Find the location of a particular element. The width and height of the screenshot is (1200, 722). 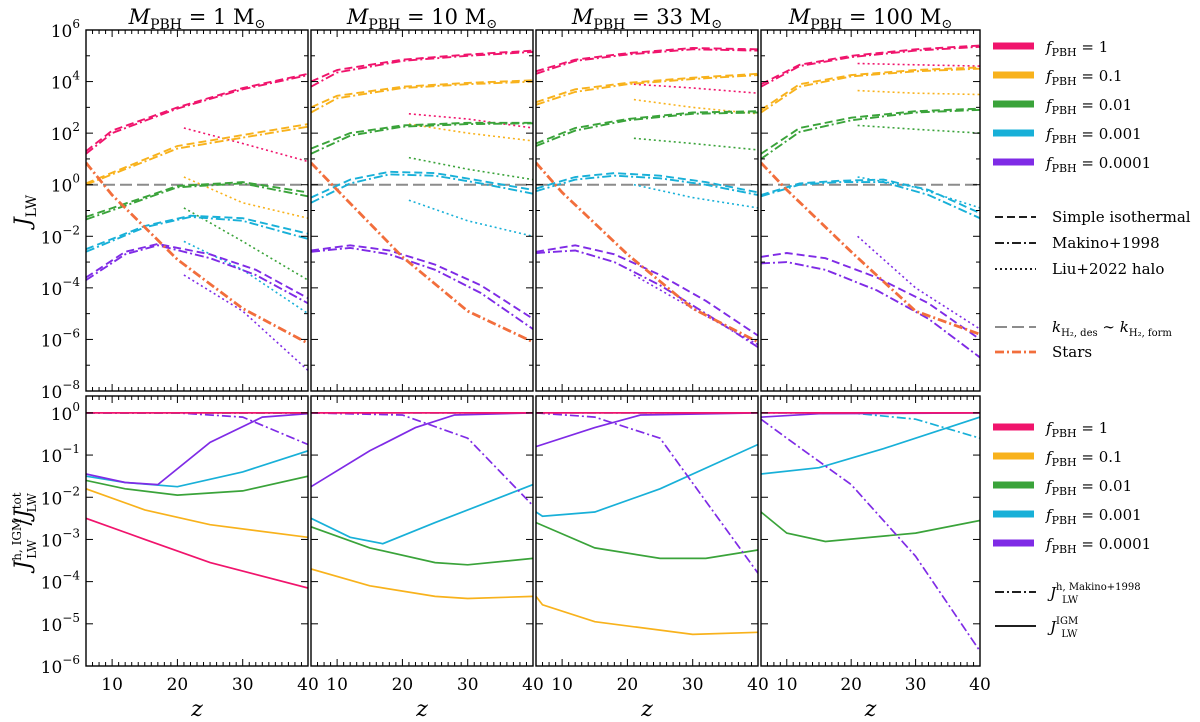

legend-style-dashdot: Makino+1998 is located at coordinates (1077, 243).